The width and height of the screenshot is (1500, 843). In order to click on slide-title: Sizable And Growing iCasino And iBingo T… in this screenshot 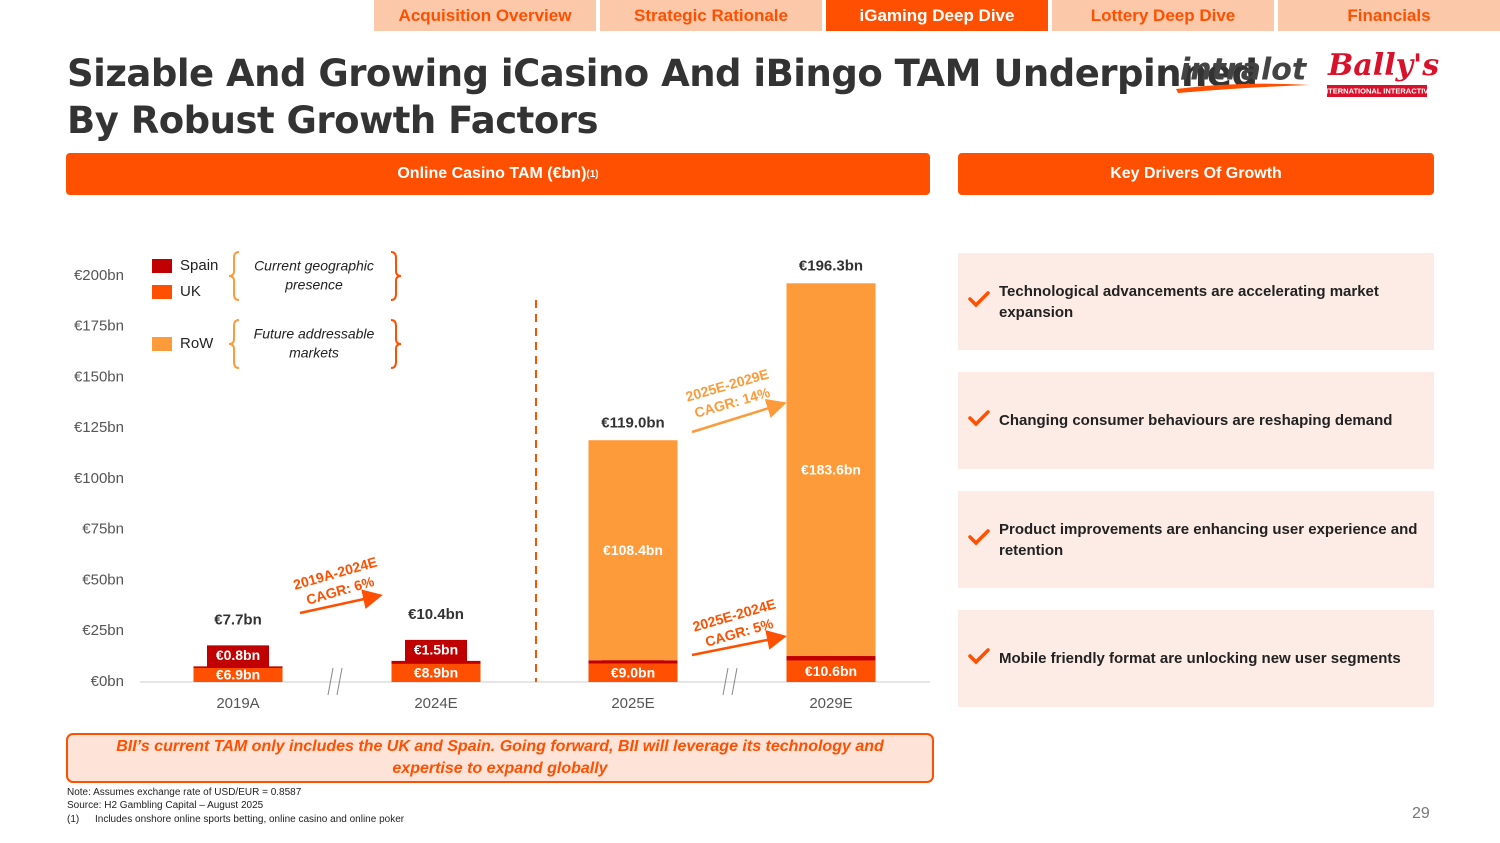, I will do `click(662, 97)`.